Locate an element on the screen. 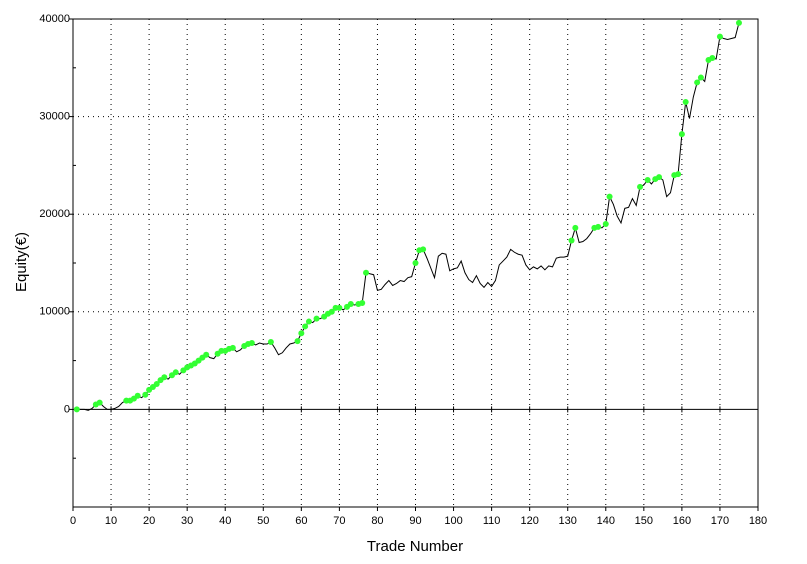 The image size is (807, 564). x-tick-label: 110 is located at coordinates (492, 521).